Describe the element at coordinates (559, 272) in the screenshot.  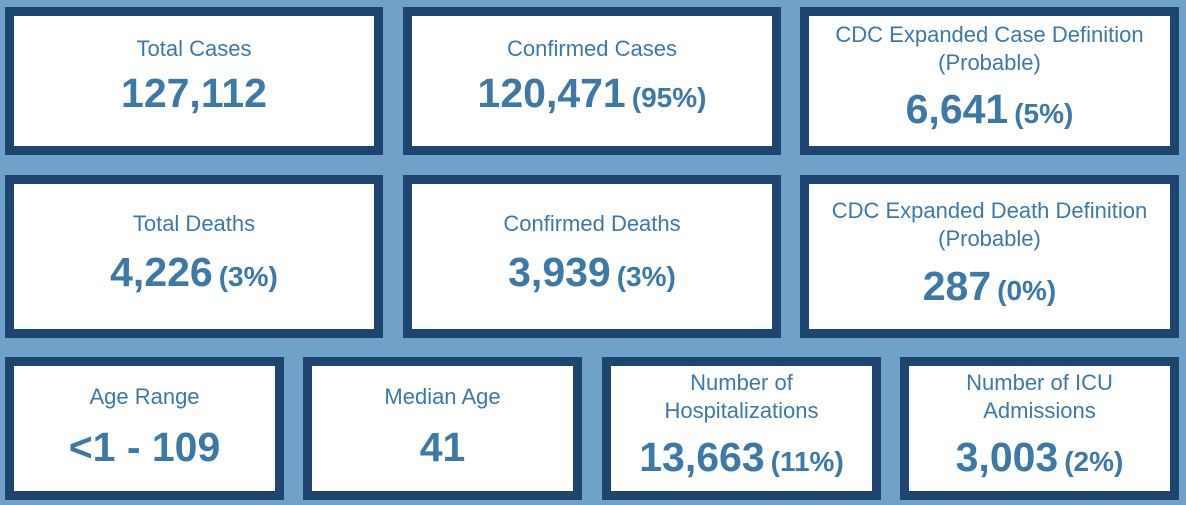
I see `confirmed-deaths-value: 3,939` at that location.